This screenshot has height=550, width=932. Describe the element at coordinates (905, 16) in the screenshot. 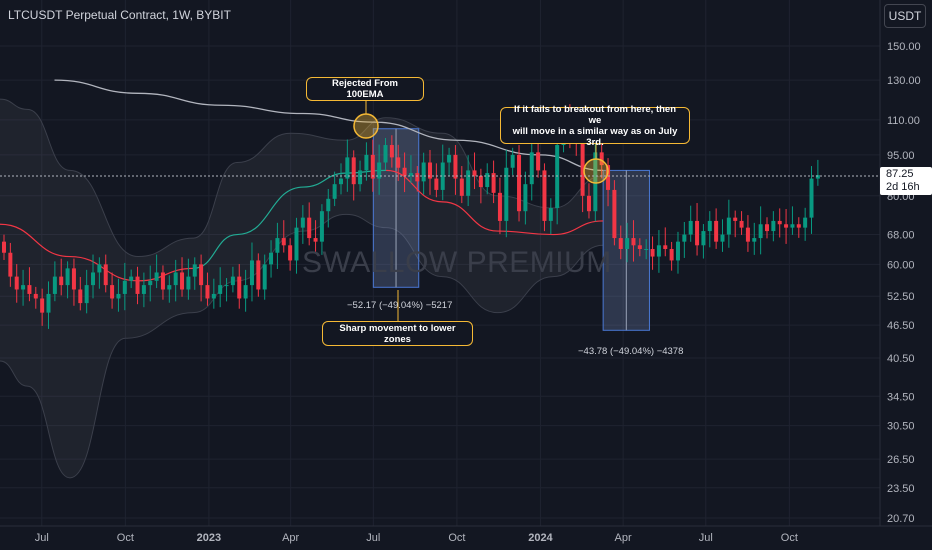

I see `currency-button: USDT` at that location.